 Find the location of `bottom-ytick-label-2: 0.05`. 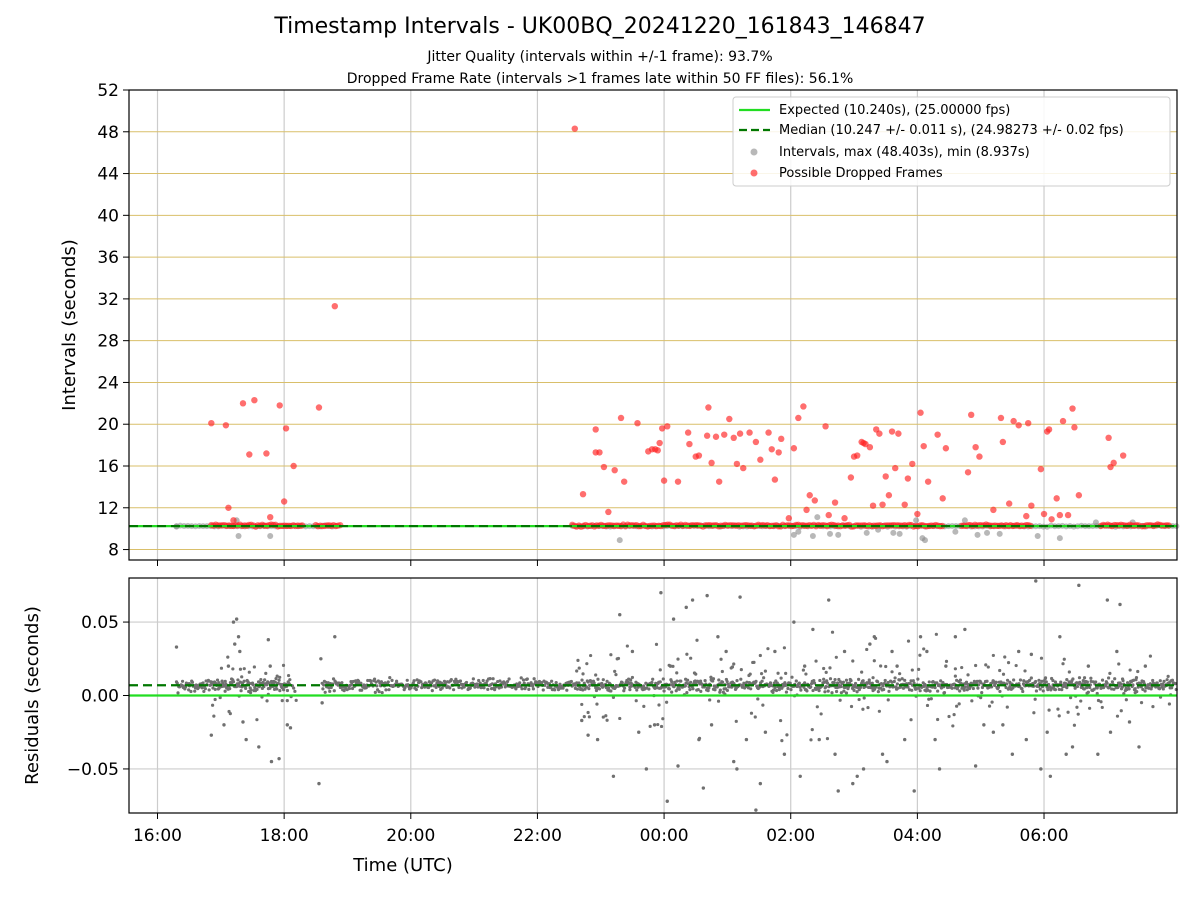

bottom-ytick-label-2: 0.05 is located at coordinates (100, 623).